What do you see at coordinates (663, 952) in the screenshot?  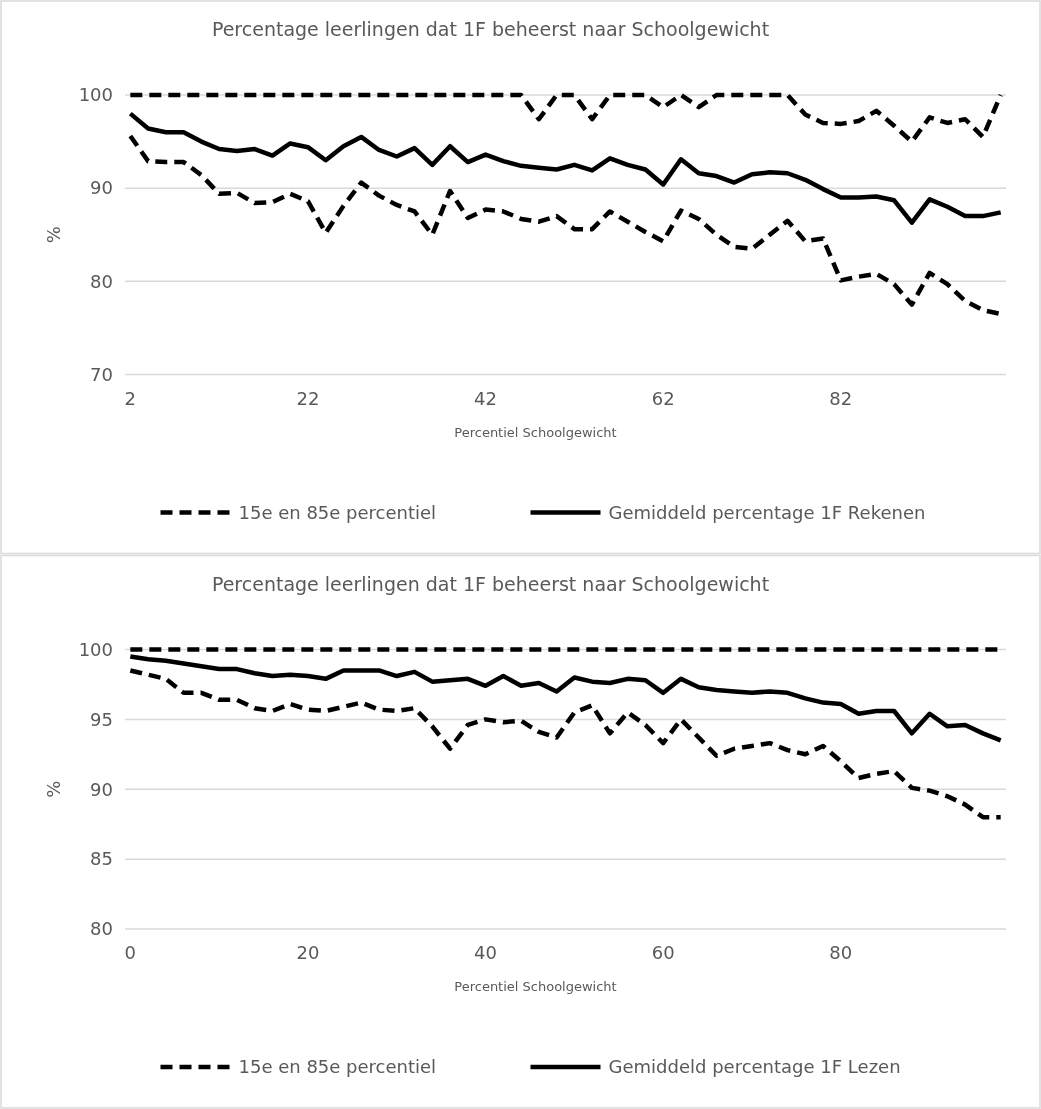 I see `x-tick-label: 60` at bounding box center [663, 952].